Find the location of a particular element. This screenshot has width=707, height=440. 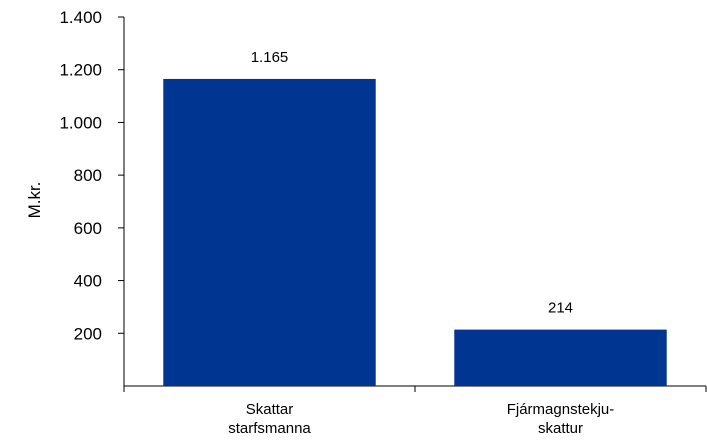

y-tick-label: 1.200 is located at coordinates (80, 70).